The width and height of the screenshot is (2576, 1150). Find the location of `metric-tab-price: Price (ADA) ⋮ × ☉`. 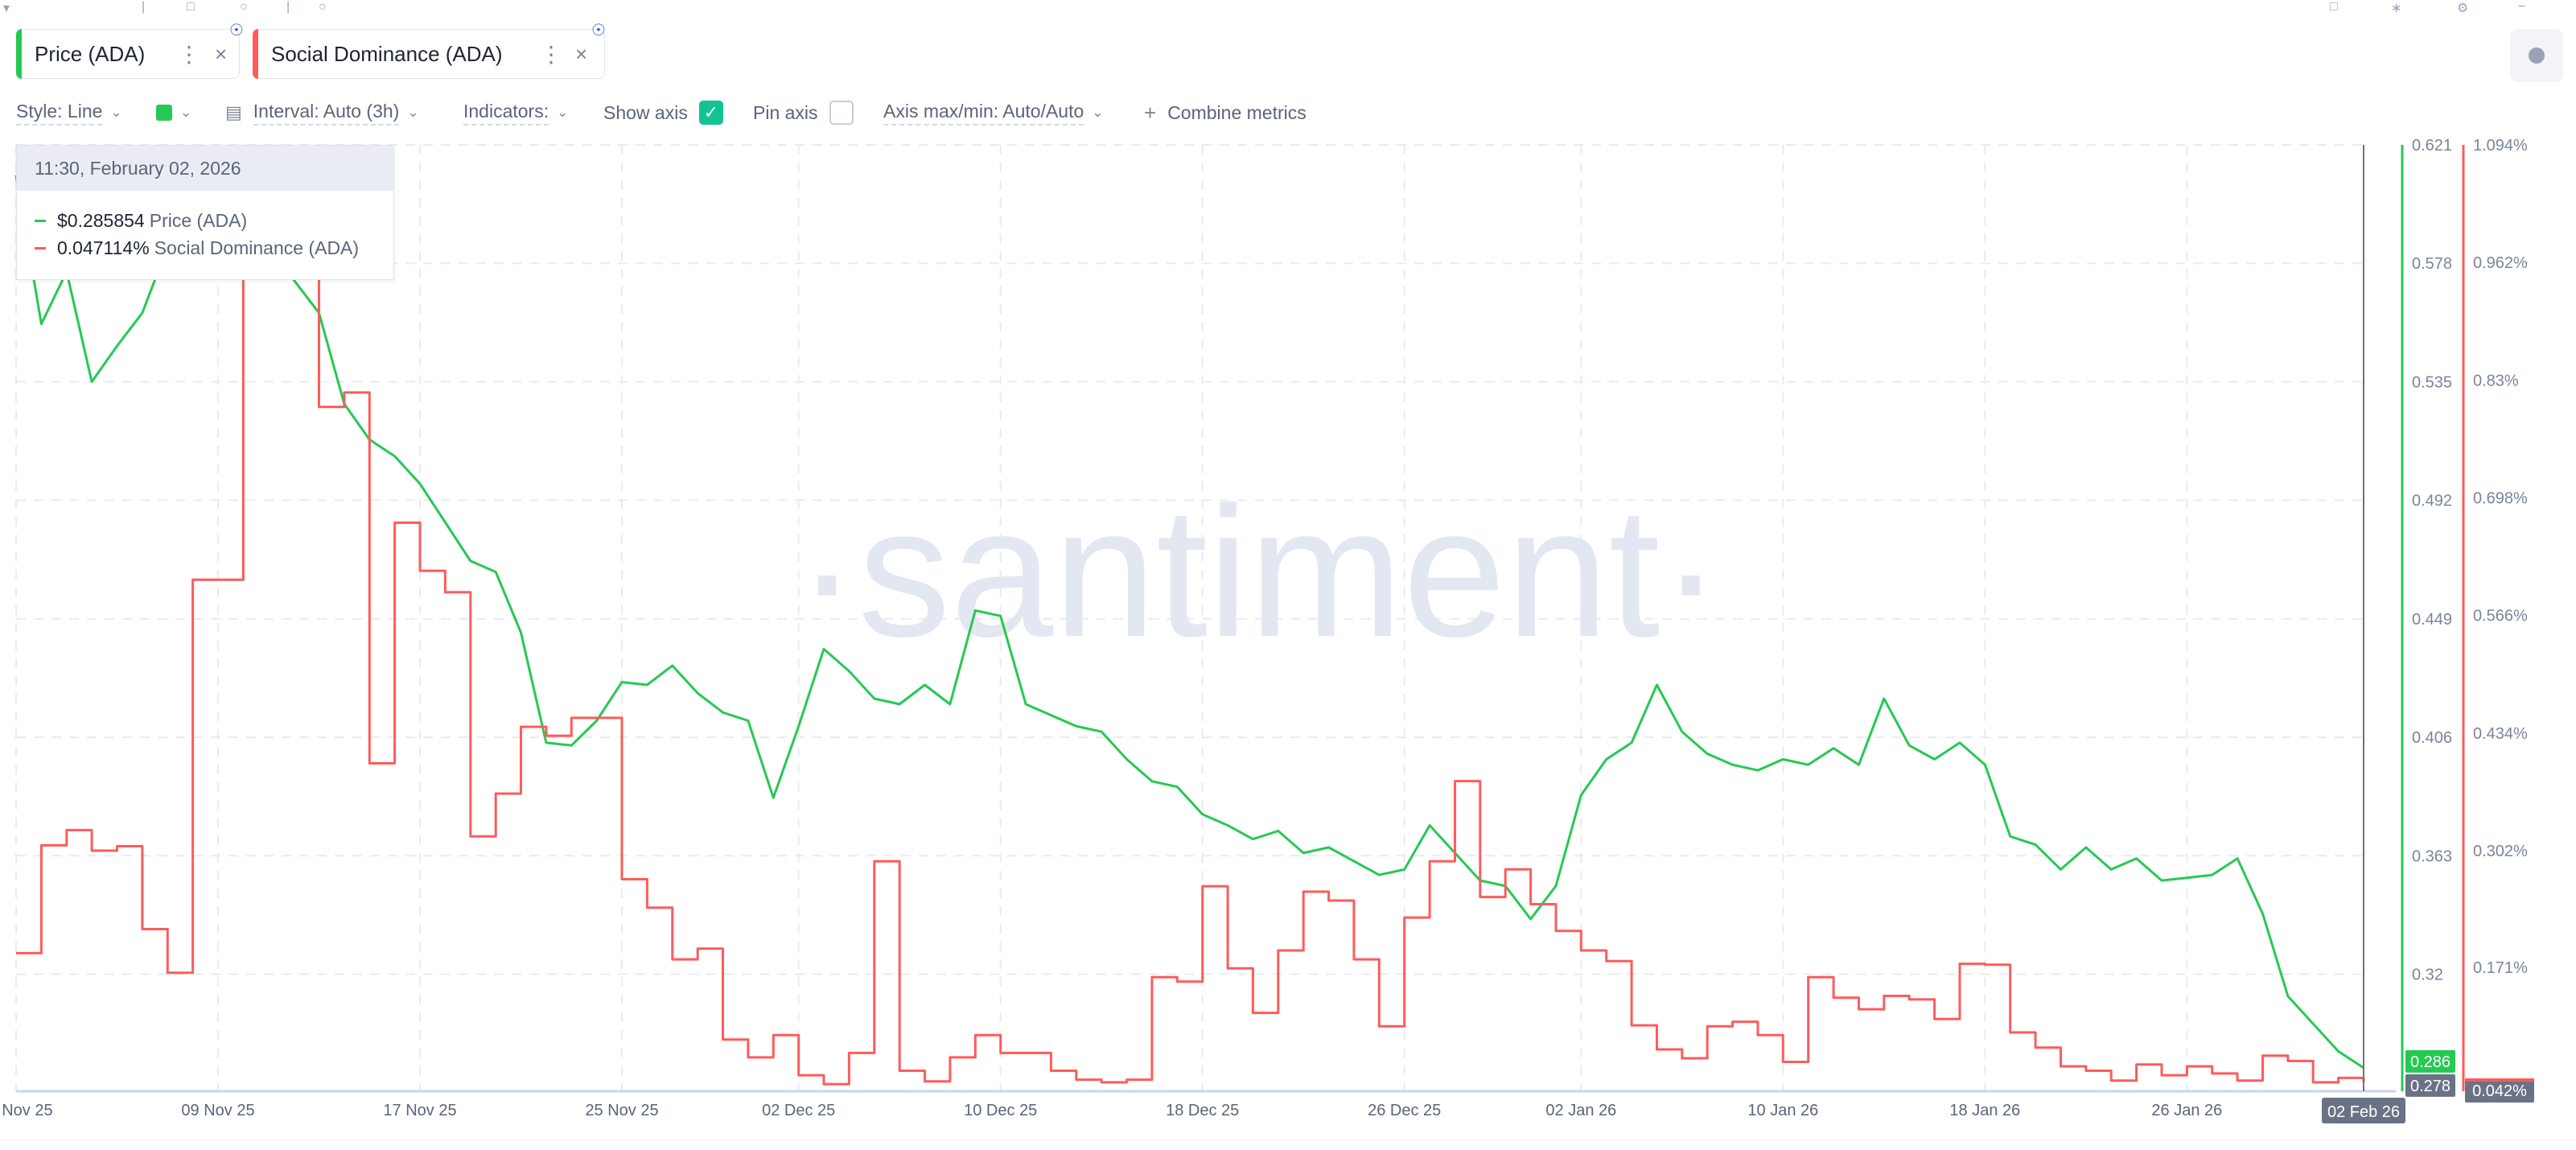

metric-tab-price: Price (ADA) ⋮ × ☉ is located at coordinates (130, 50).